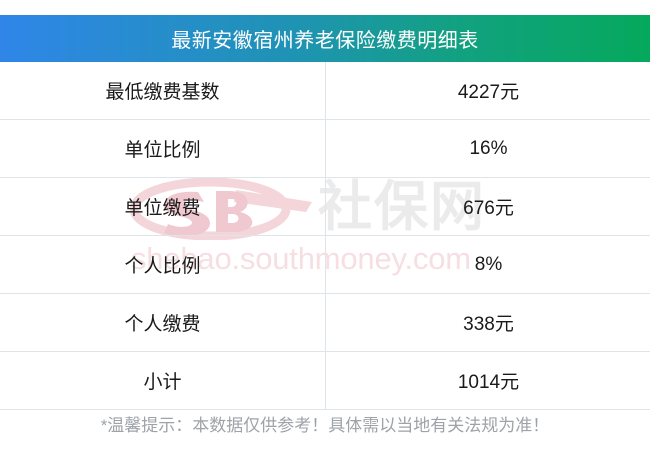  I want to click on row-value: 338元, so click(487, 322).